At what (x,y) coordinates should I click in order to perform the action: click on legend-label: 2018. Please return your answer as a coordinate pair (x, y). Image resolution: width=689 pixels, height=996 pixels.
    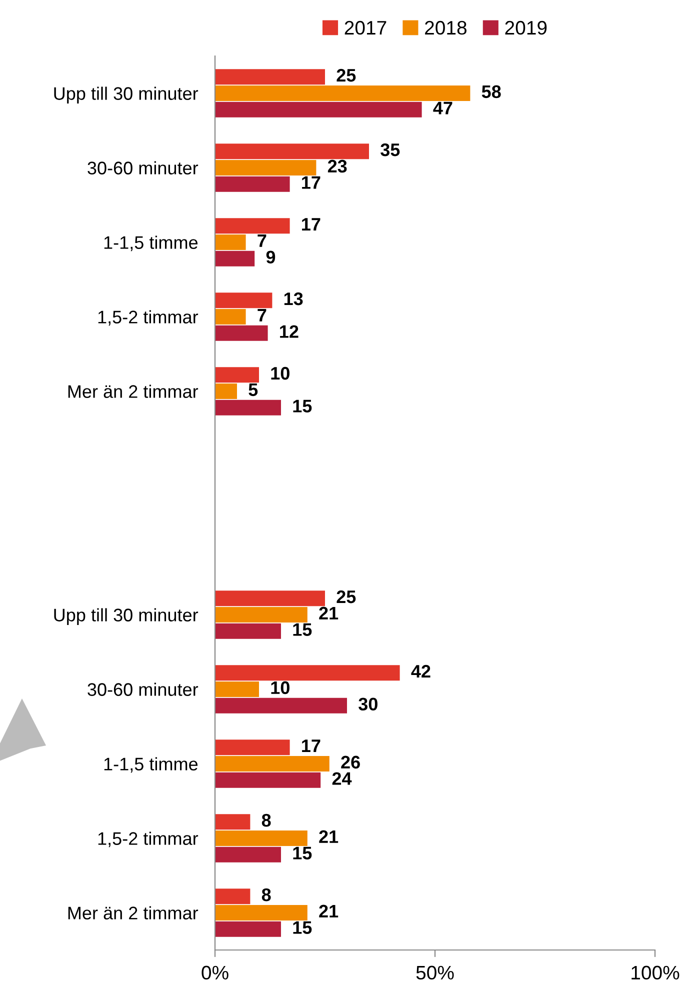
    Looking at the image, I should click on (445, 27).